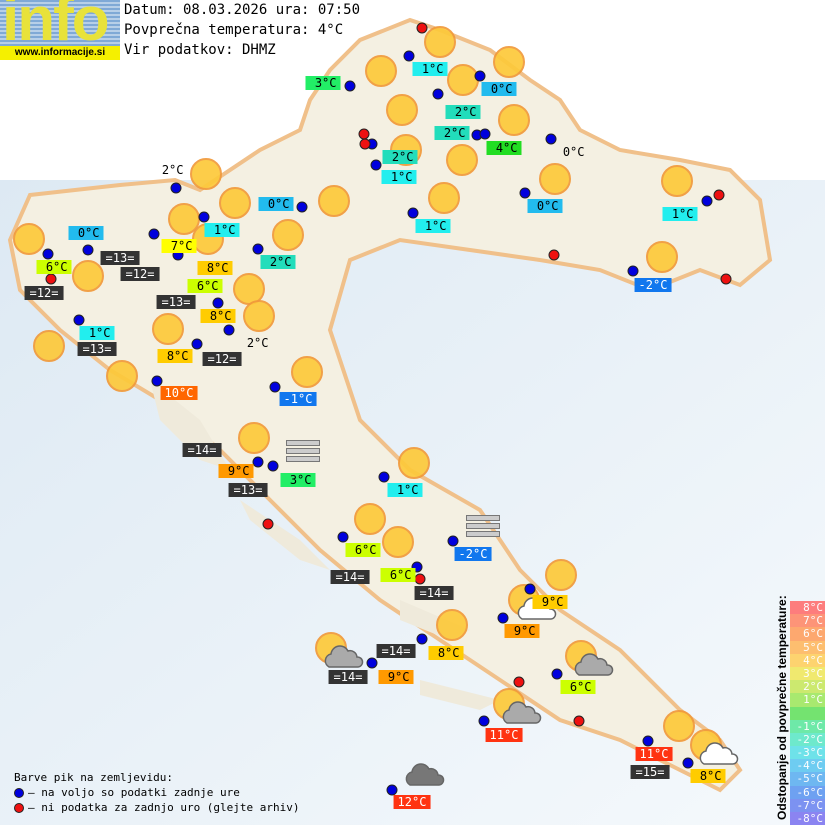 This screenshot has width=825, height=825. Describe the element at coordinates (298, 399) in the screenshot. I see `station-temperature: -1°C` at that location.